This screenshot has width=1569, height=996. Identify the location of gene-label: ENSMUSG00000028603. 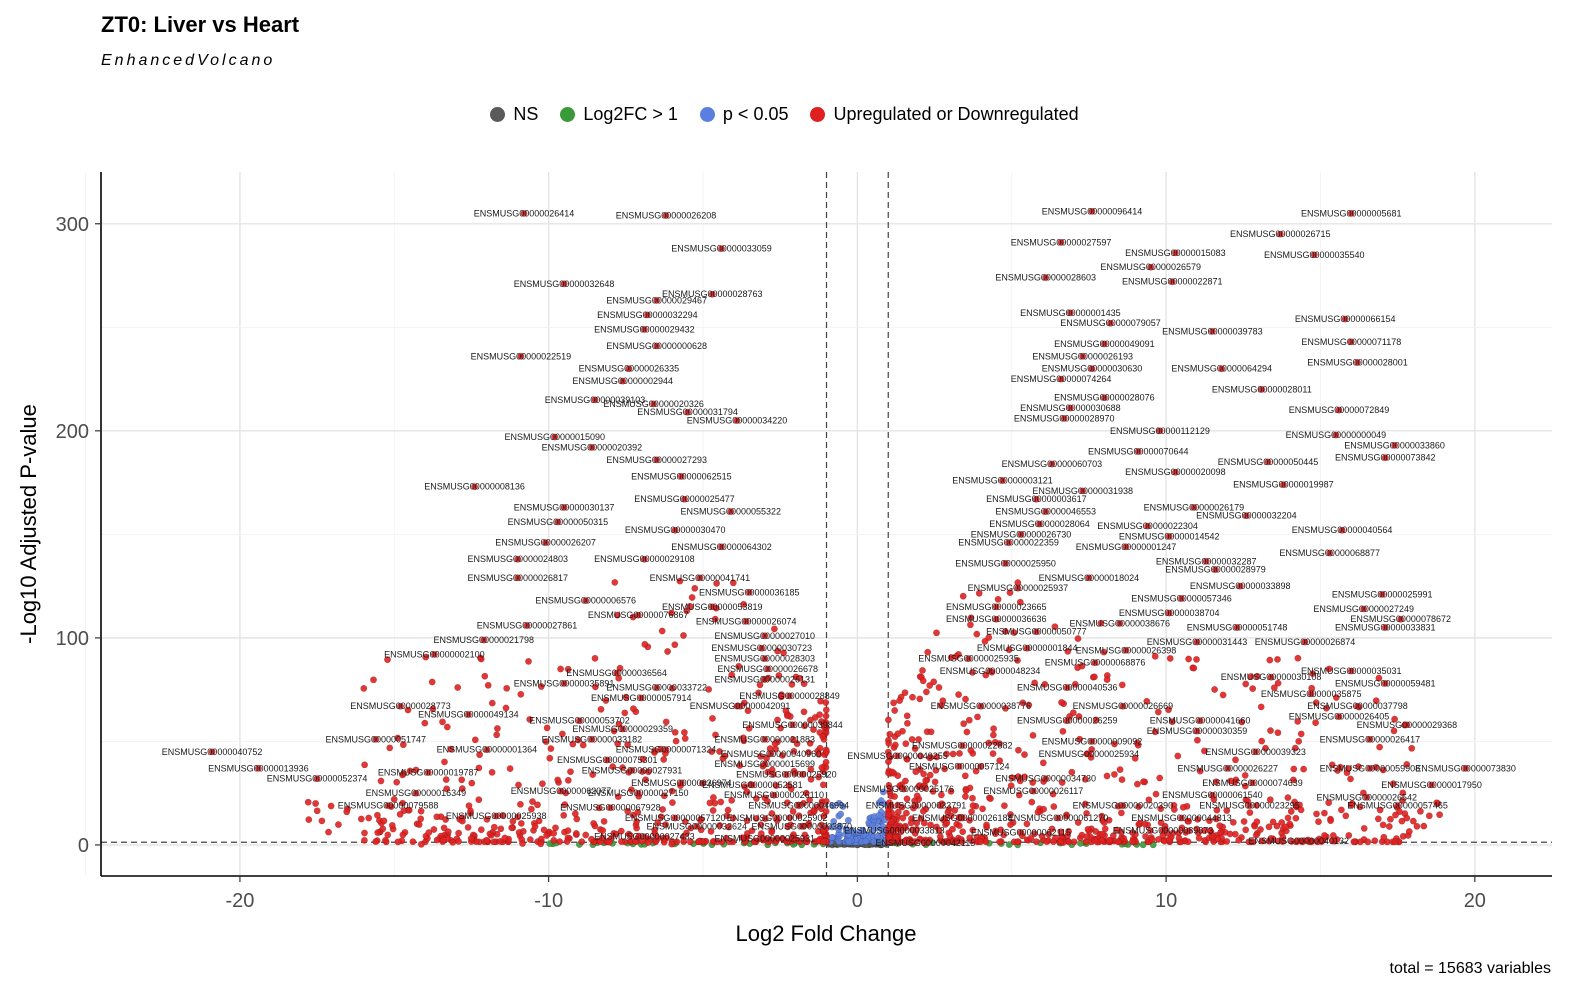
(1045, 278).